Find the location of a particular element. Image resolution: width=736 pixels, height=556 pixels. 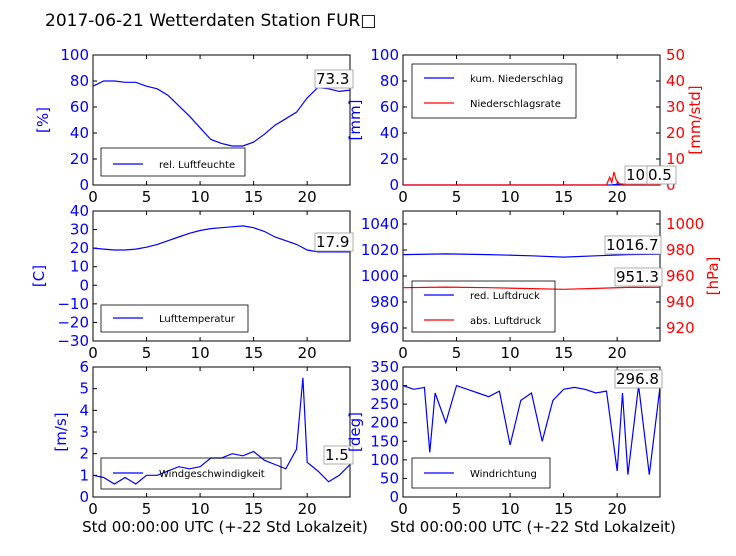

y2-tick-label: 0 is located at coordinates (671, 185).